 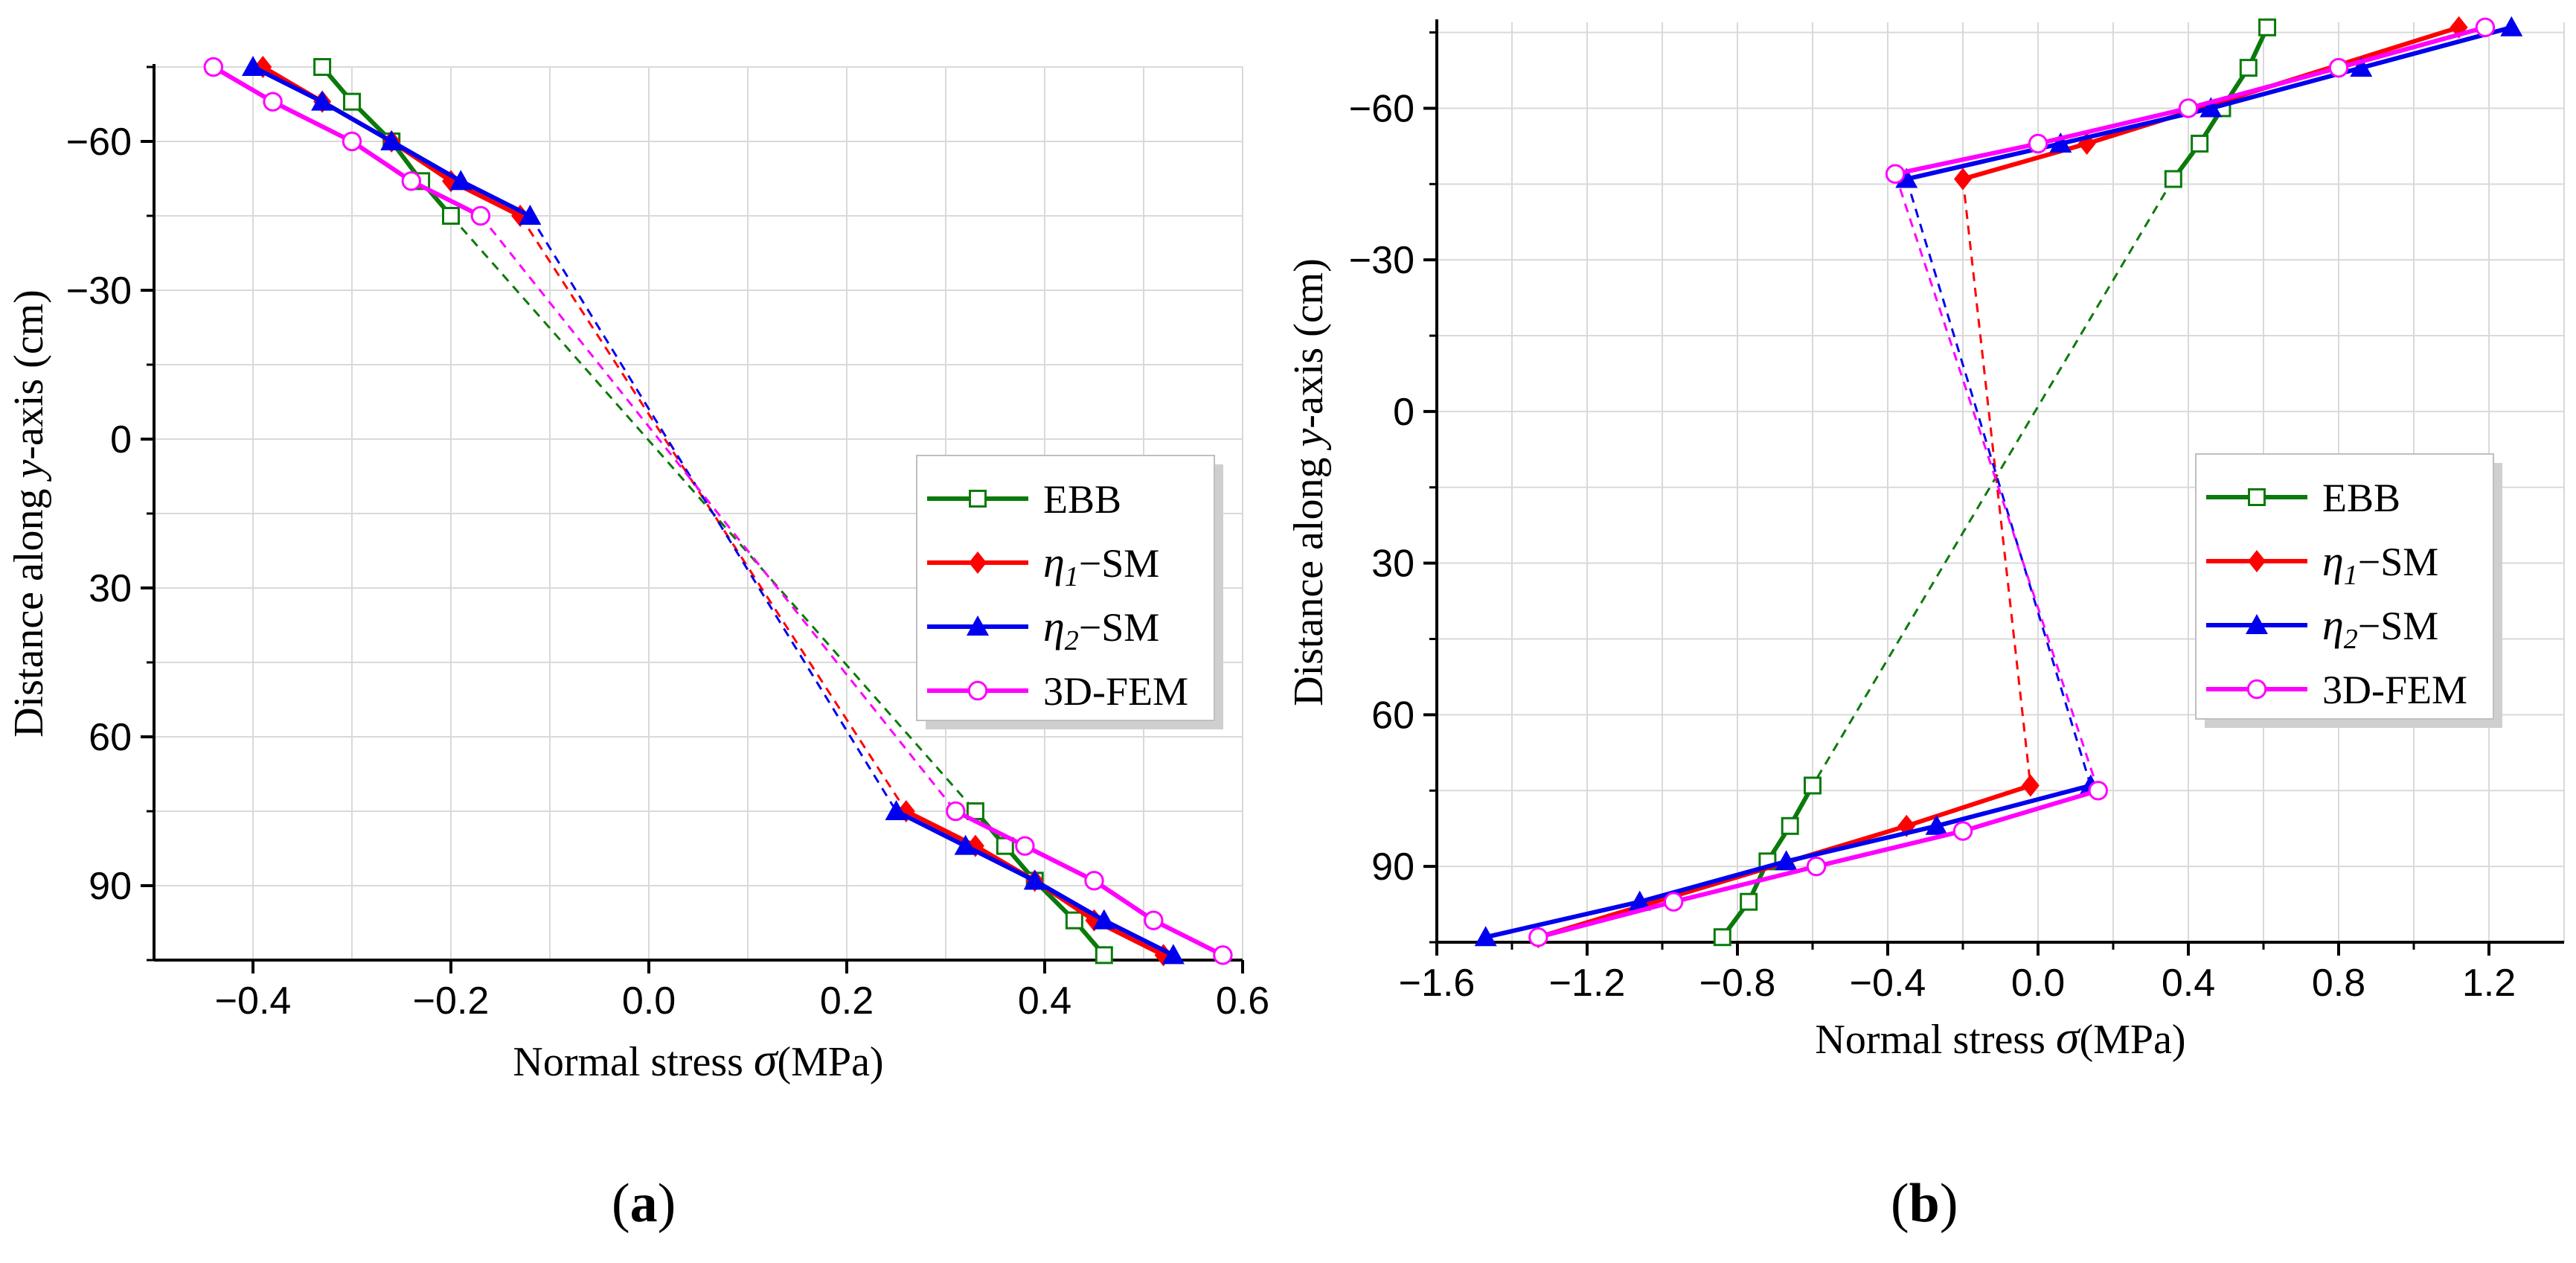 What do you see at coordinates (1738, 984) in the screenshot?
I see `x-tick-label: −0.8` at bounding box center [1738, 984].